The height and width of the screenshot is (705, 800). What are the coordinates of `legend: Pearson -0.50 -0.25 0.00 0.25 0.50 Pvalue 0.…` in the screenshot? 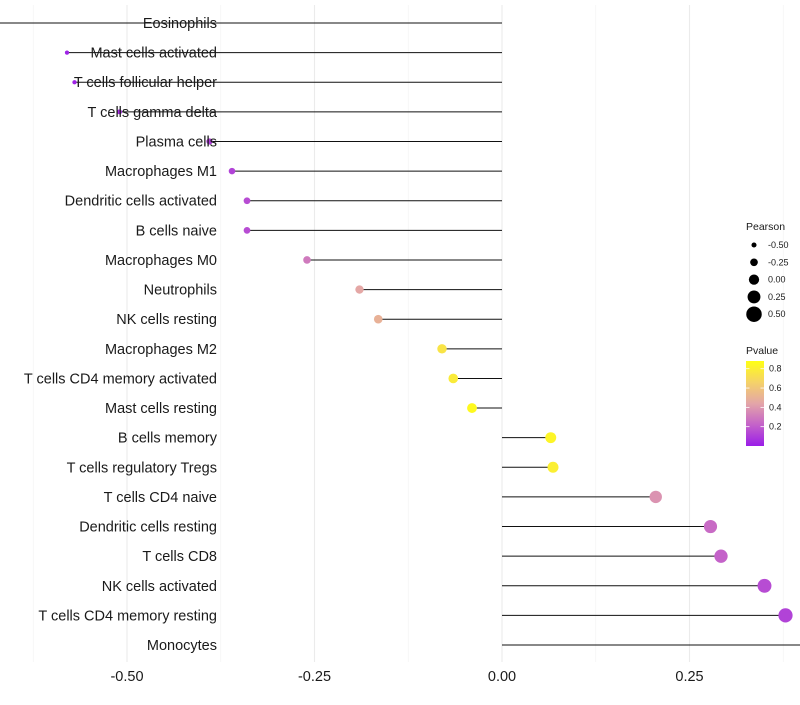 It's located at (767, 333).